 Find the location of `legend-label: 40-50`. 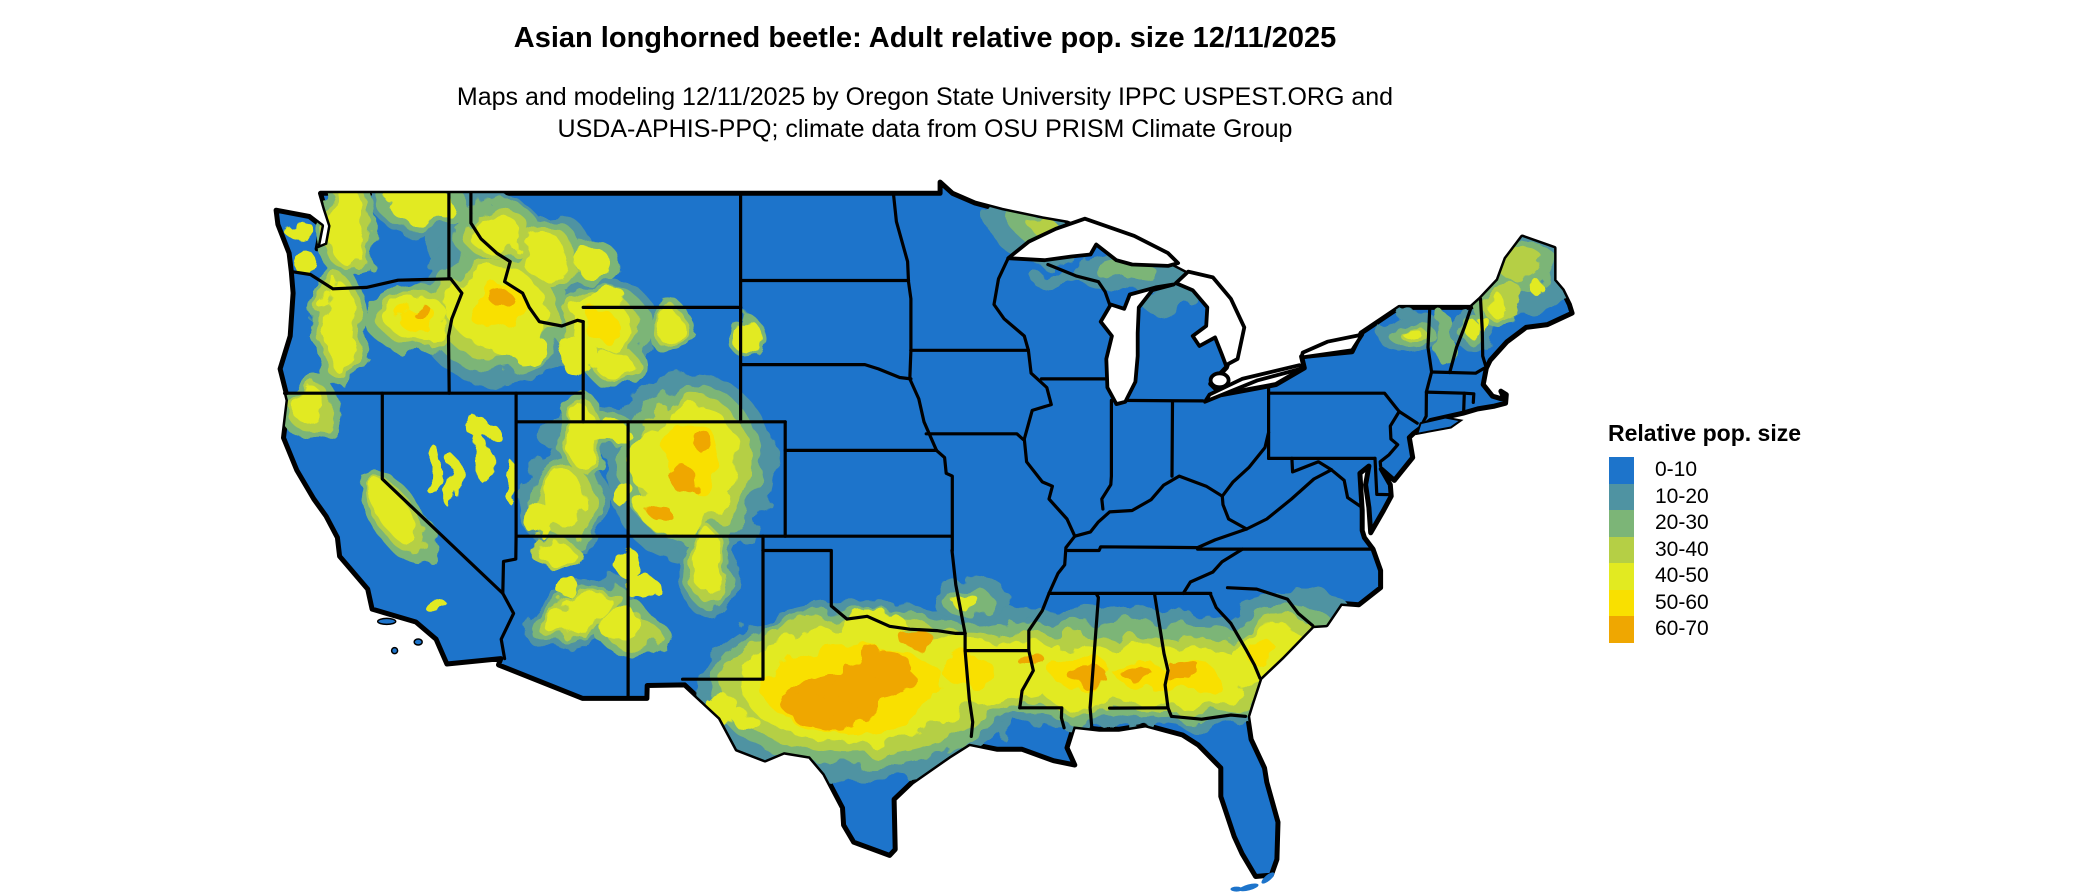

legend-label: 40-50 is located at coordinates (1682, 576).